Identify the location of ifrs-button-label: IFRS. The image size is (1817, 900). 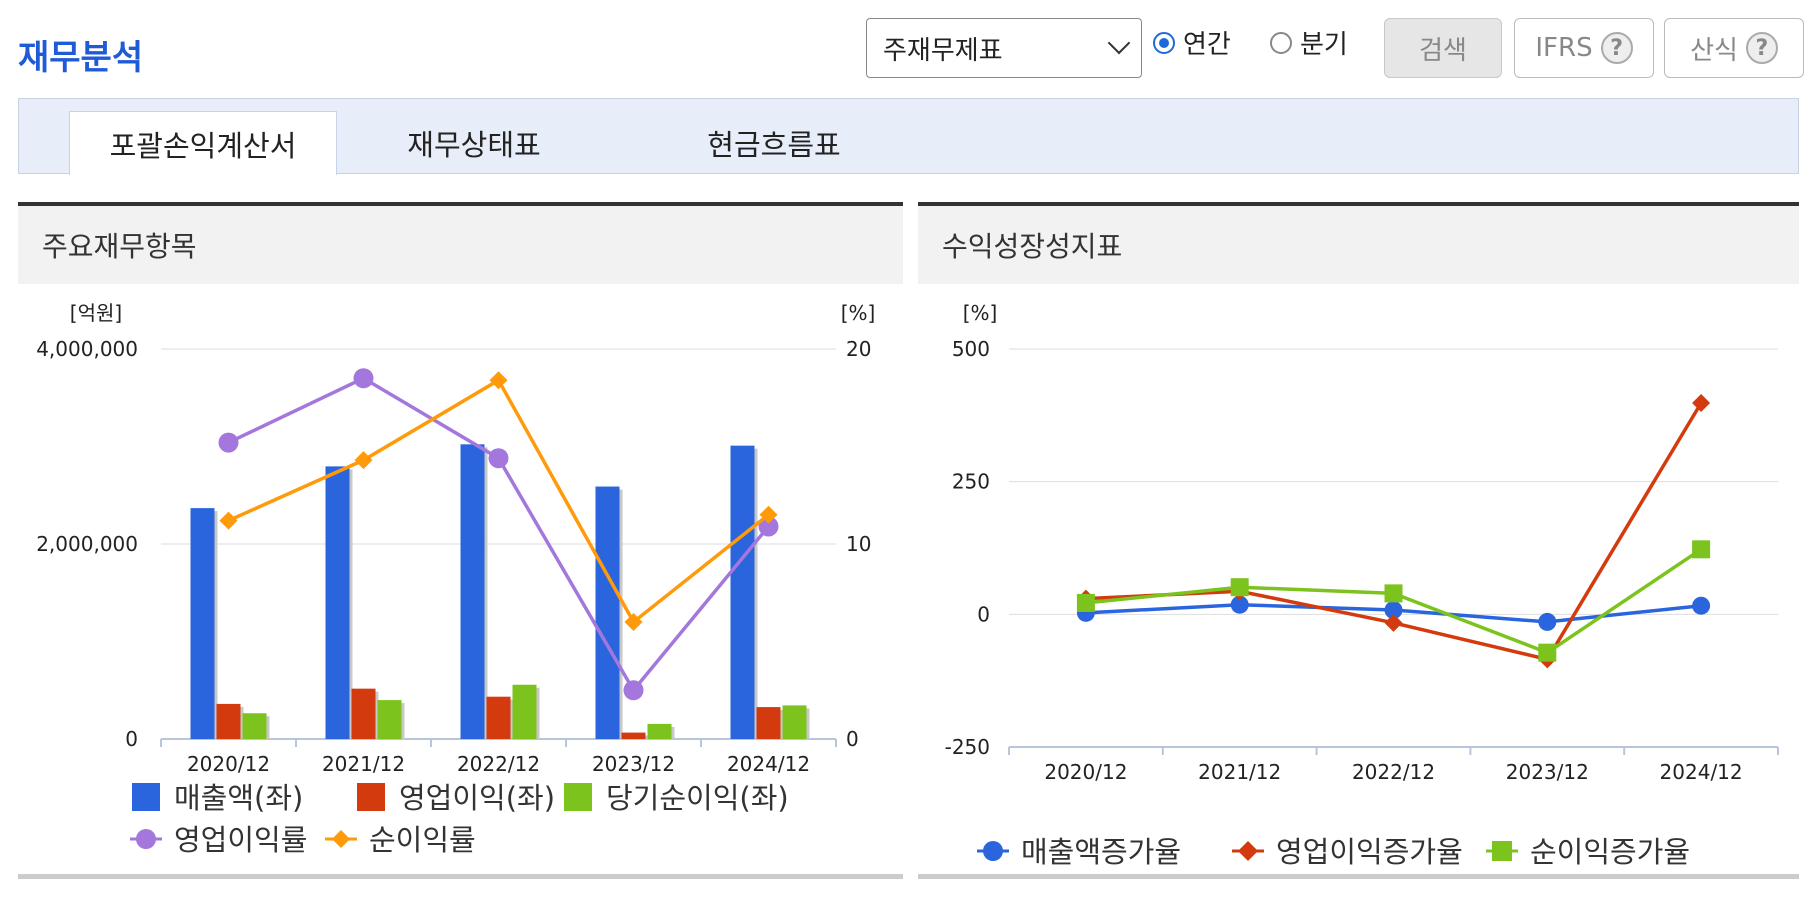
(1564, 48).